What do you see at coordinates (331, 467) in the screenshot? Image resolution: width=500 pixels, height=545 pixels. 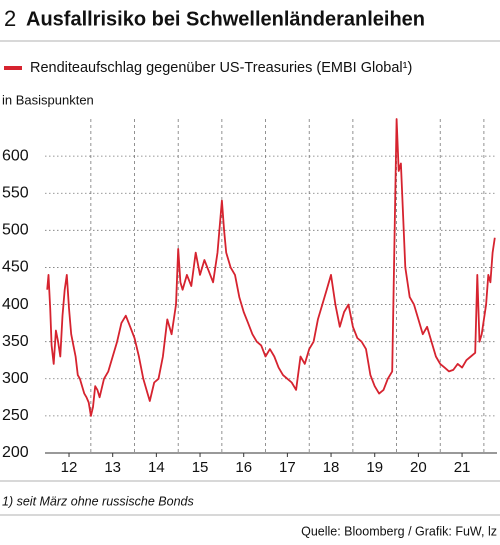 I see `x-tick-label: 18` at bounding box center [331, 467].